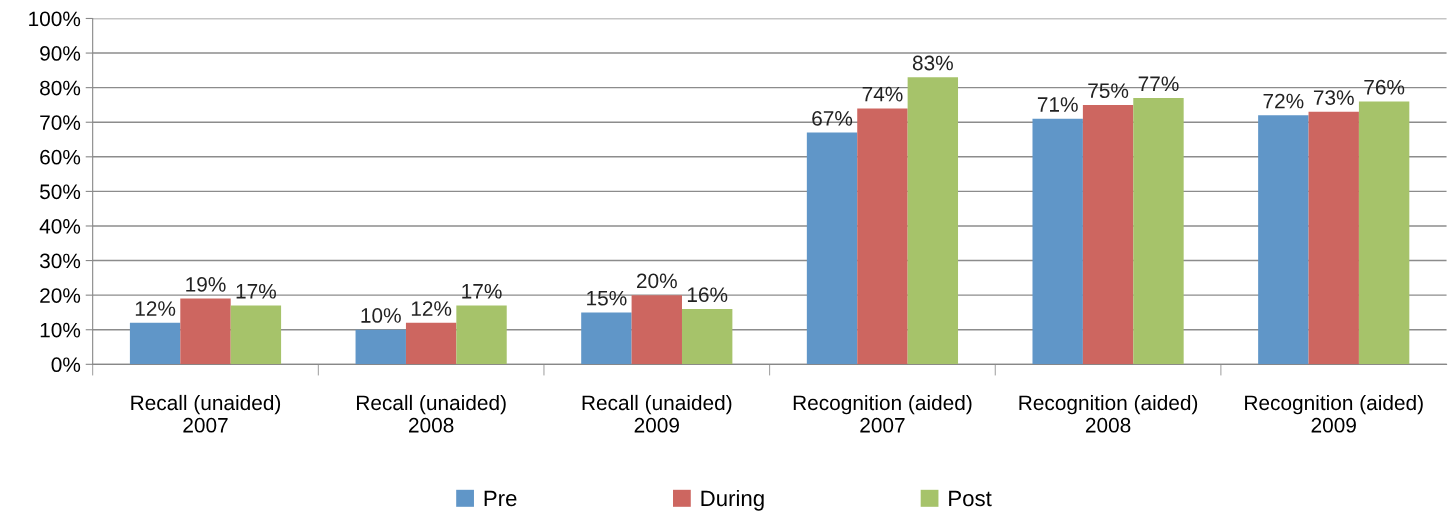  I want to click on y-tick-label: 10%, so click(60, 330).